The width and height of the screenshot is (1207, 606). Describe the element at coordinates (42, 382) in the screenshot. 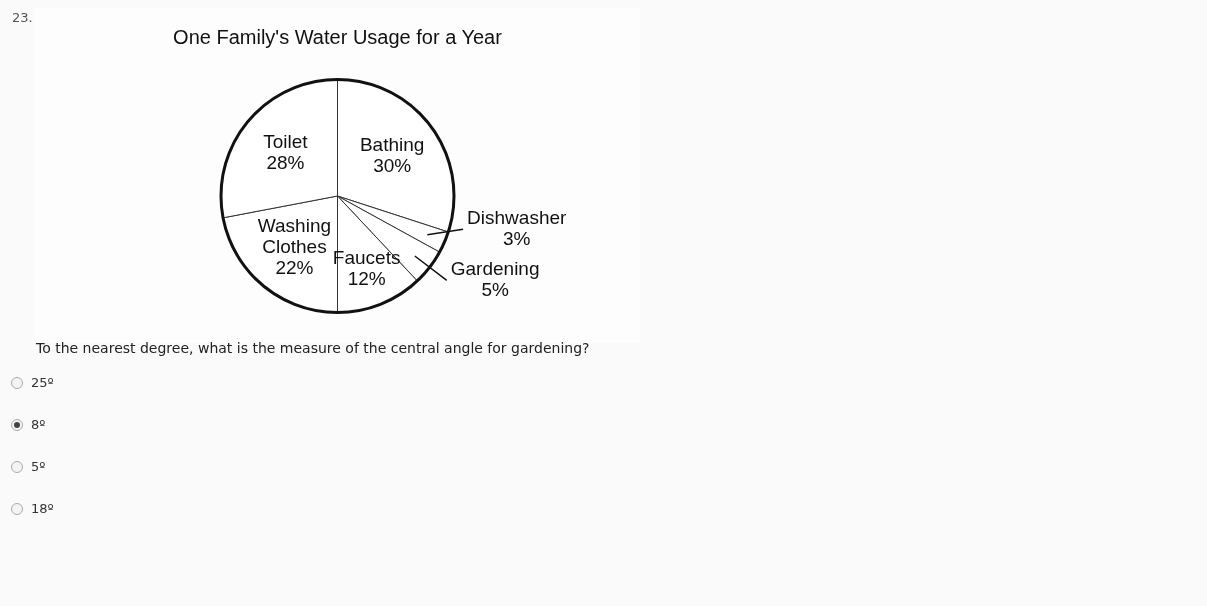

I see `text: 25º` at that location.